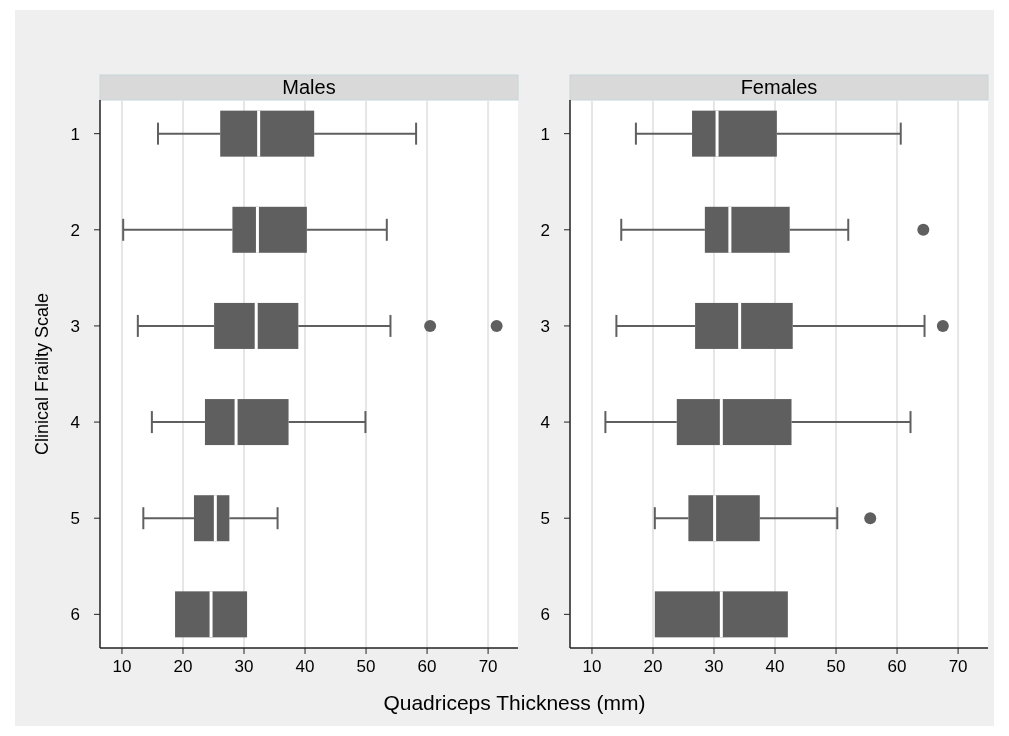  Describe the element at coordinates (42, 374) in the screenshot. I see `y-axis-title: Clinical Frailty Scale` at that location.